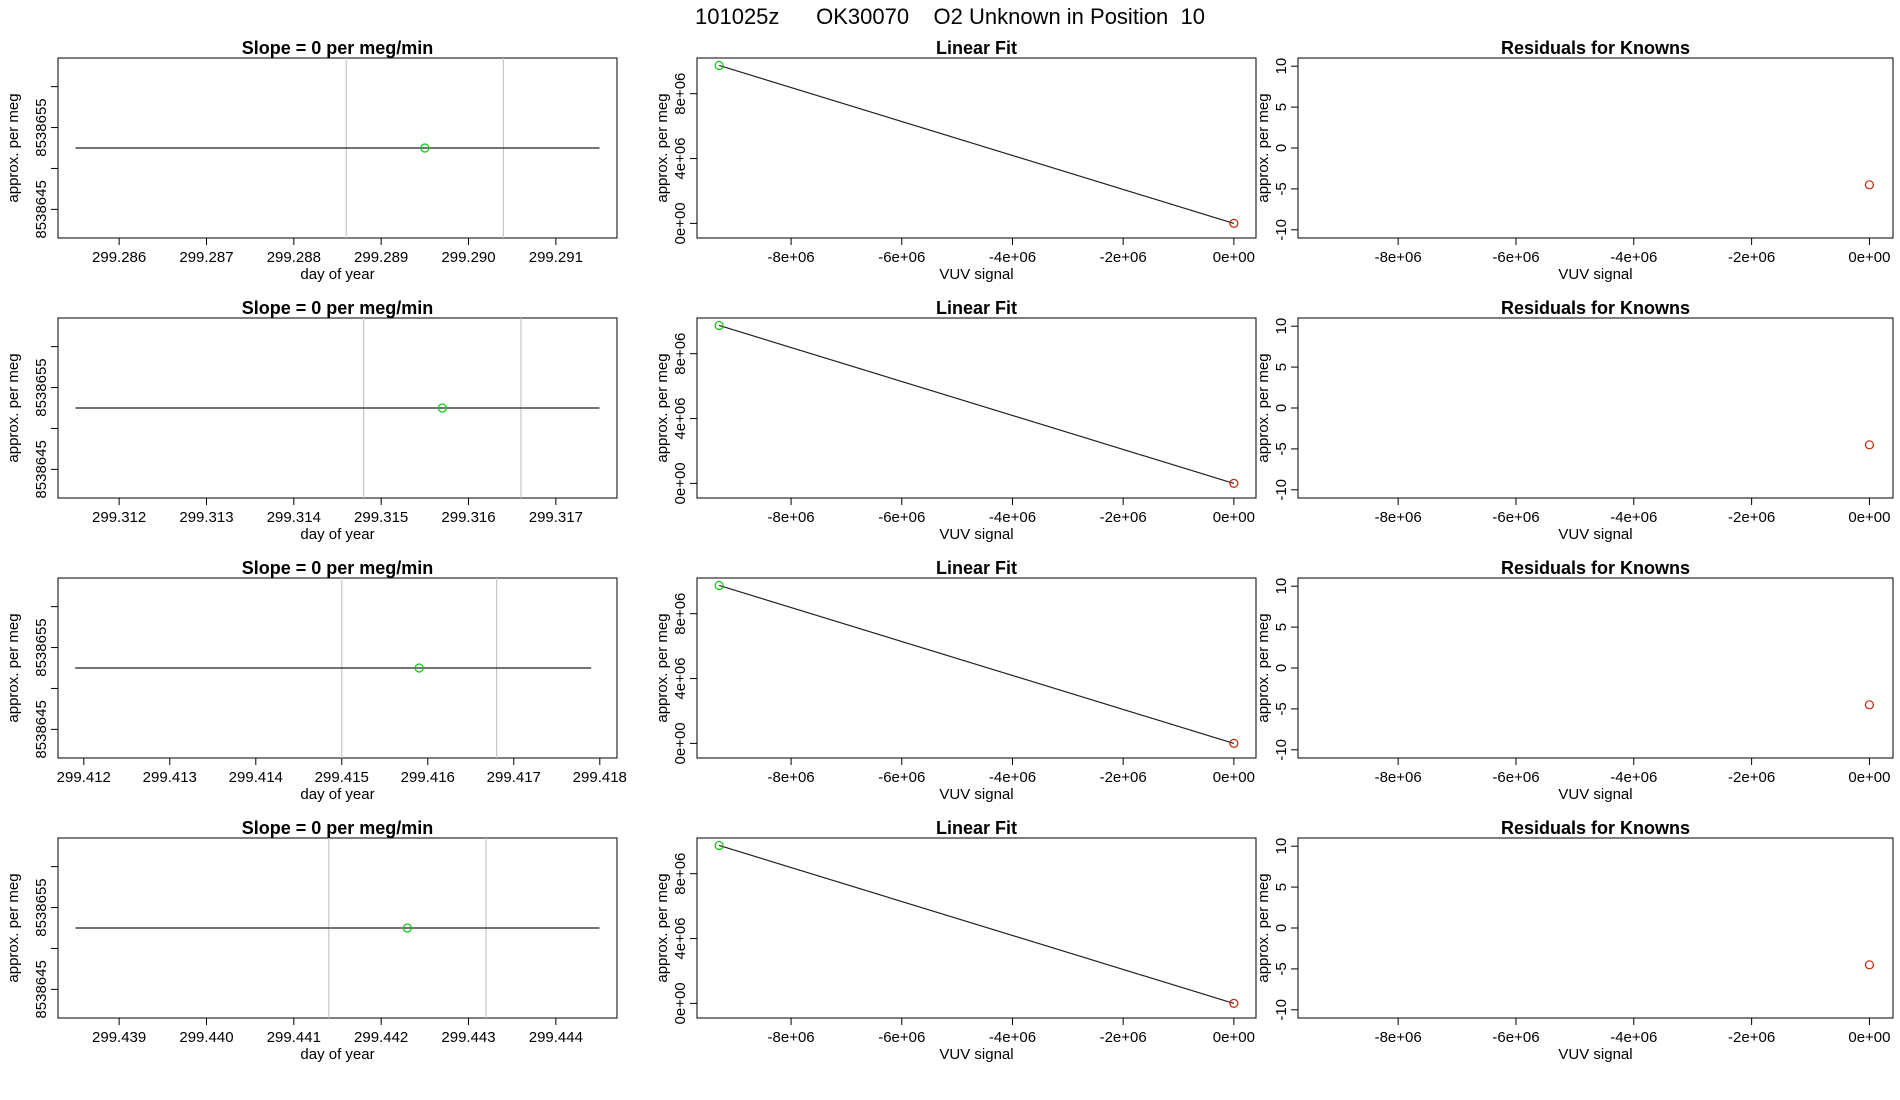  I want to click on x-tick-label: 299.313, so click(206, 517).